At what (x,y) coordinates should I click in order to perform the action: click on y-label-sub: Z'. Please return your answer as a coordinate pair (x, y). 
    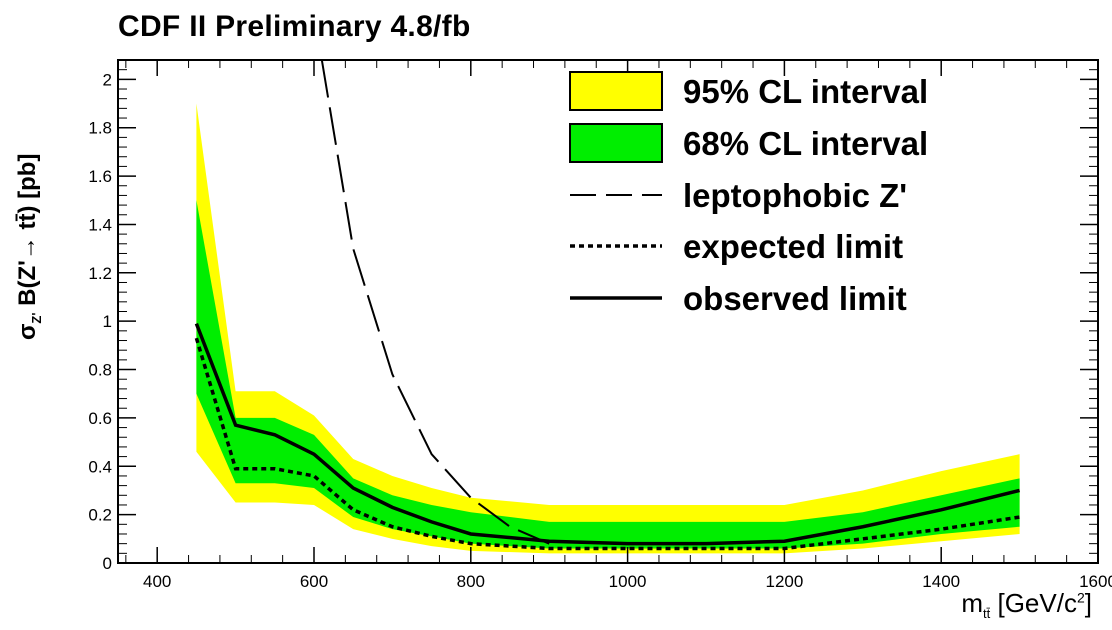
    Looking at the image, I should click on (36, 318).